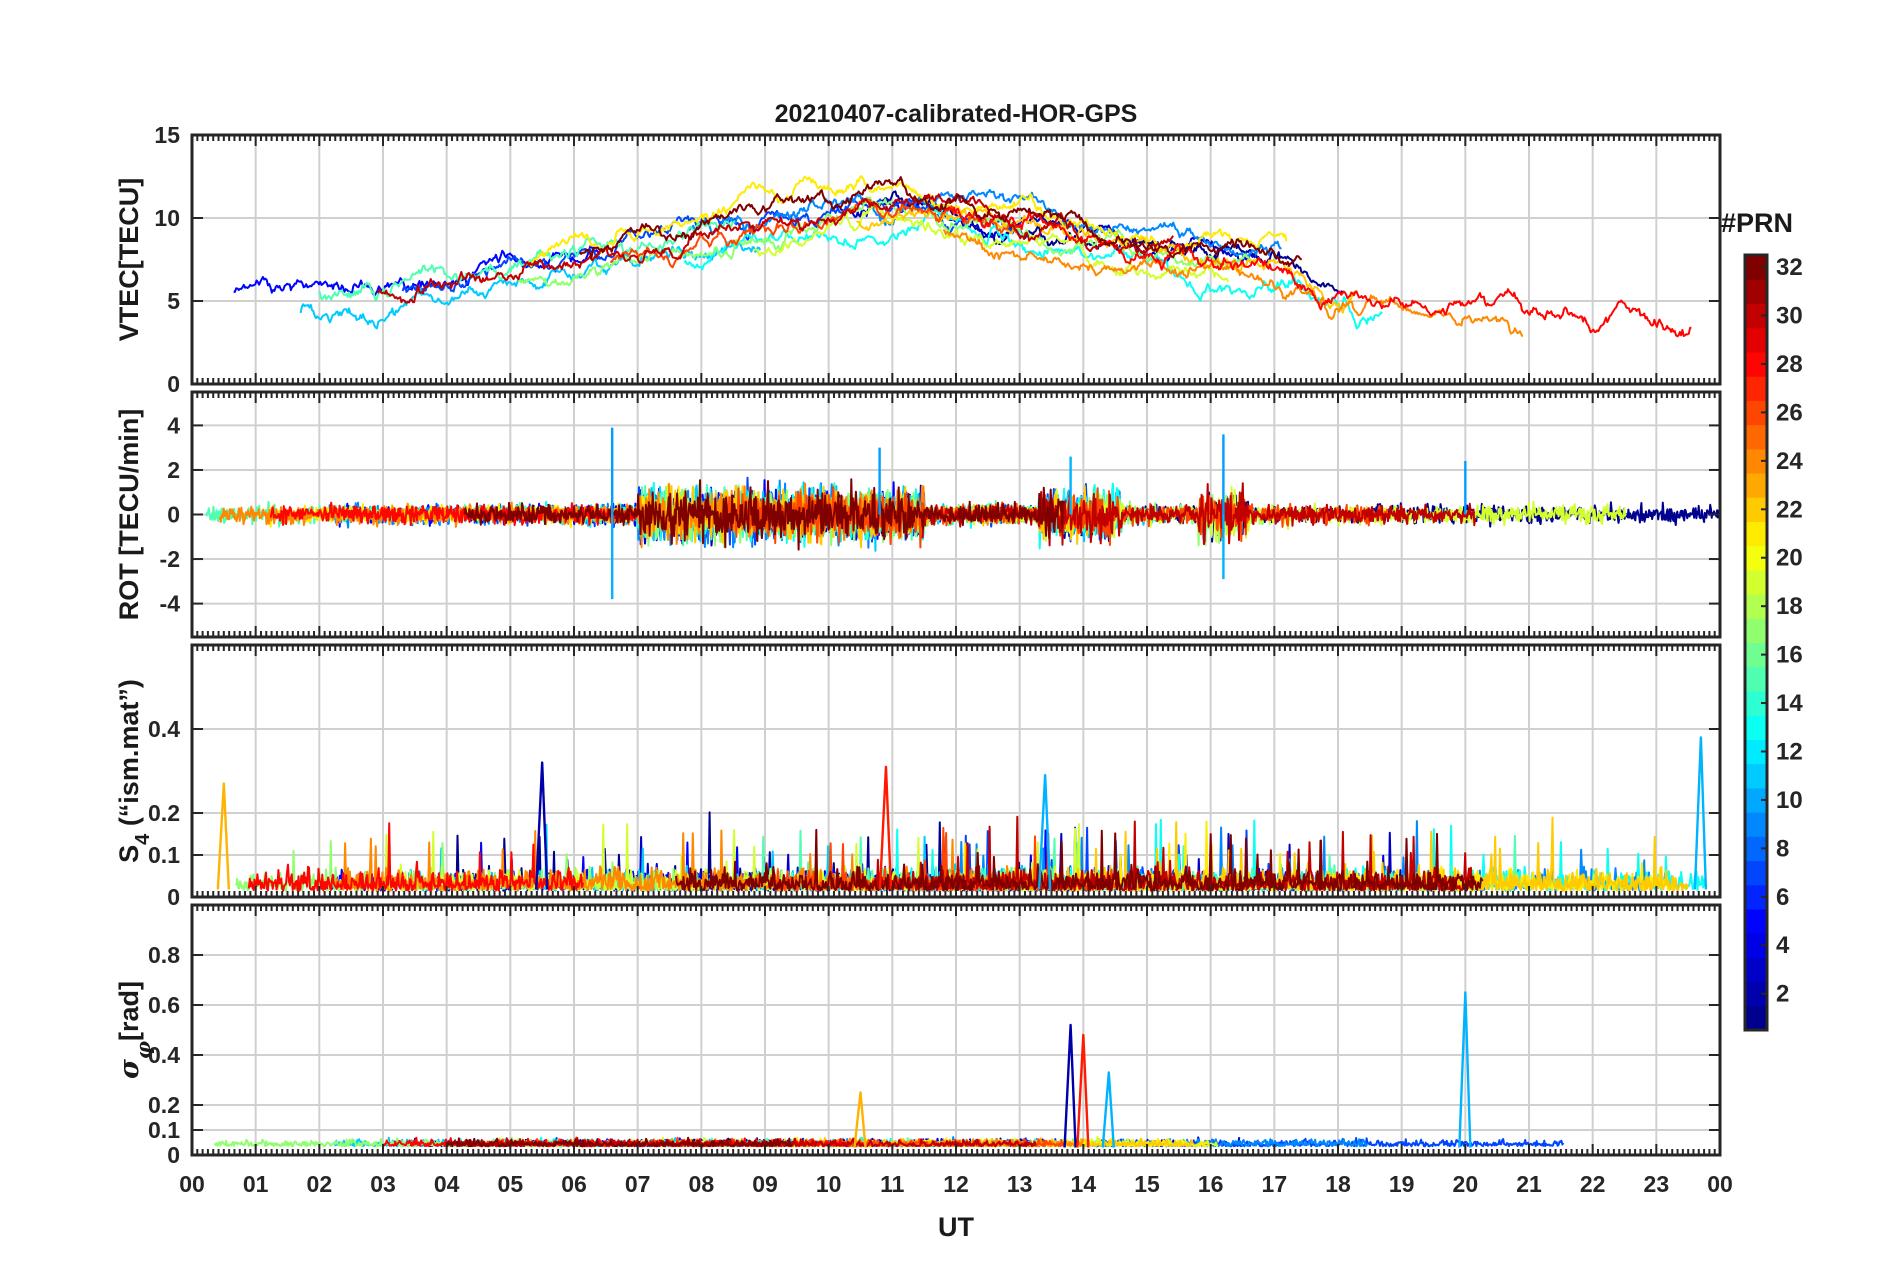 Image resolution: width=1902 pixels, height=1272 pixels. Describe the element at coordinates (129, 514) in the screenshot. I see `y-axis-label: ROT [TECU/min]` at that location.